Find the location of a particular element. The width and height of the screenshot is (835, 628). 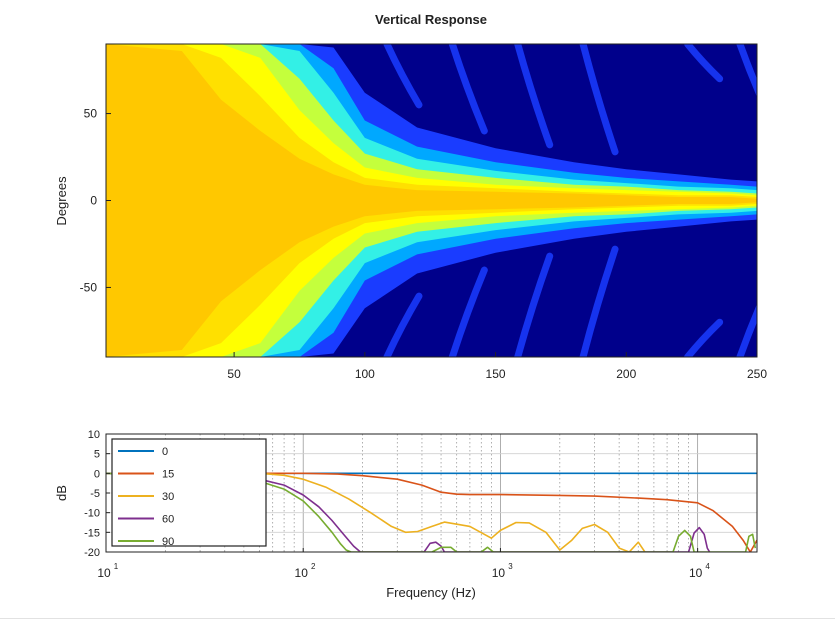

legend-box is located at coordinates (189, 492).